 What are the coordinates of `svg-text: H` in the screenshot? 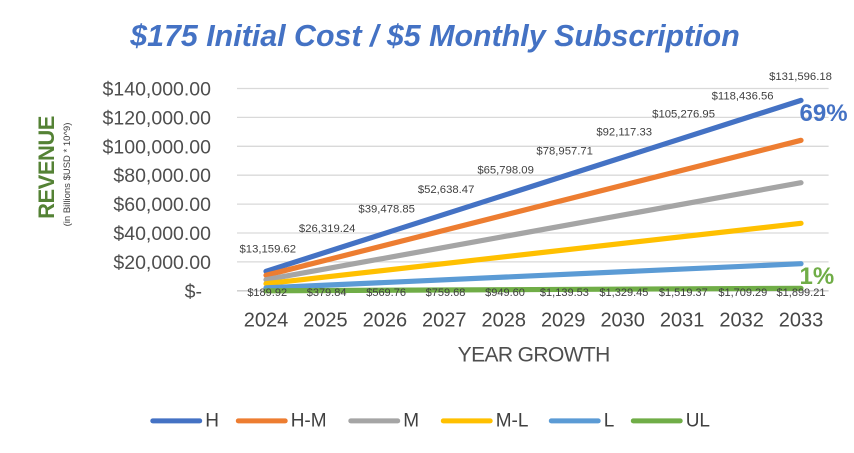 It's located at (212, 421).